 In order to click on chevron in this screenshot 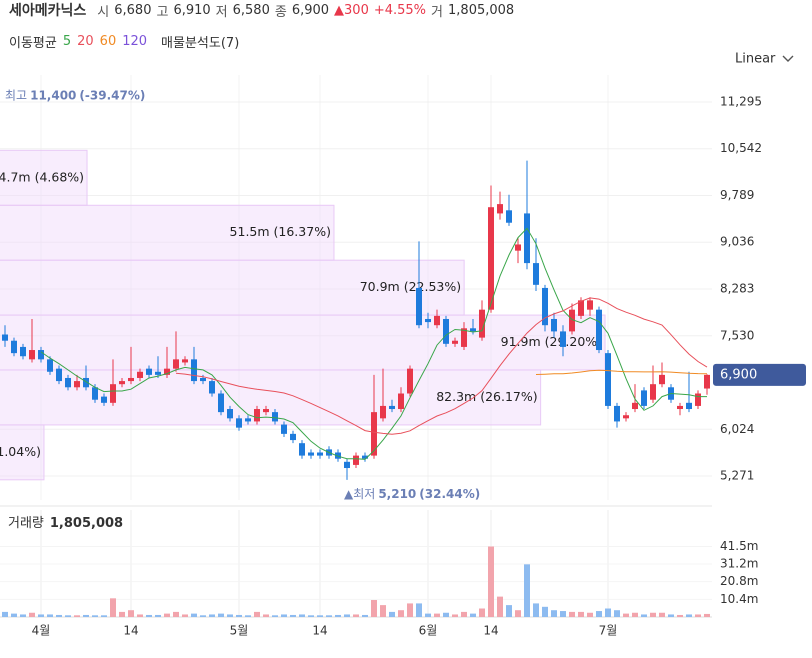, I will do `click(788, 58)`.